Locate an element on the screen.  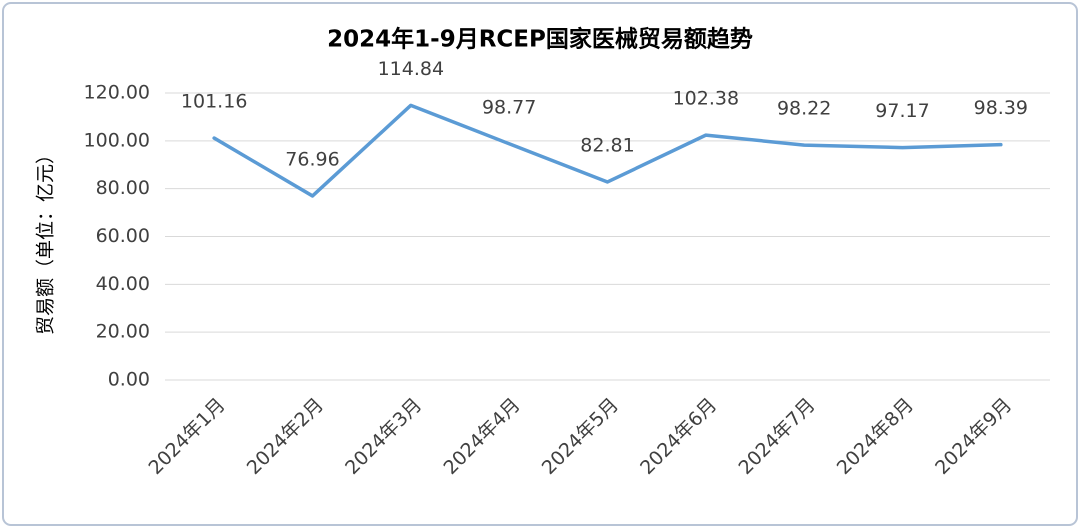
y-tick-label: 60.00 is located at coordinates (123, 236).